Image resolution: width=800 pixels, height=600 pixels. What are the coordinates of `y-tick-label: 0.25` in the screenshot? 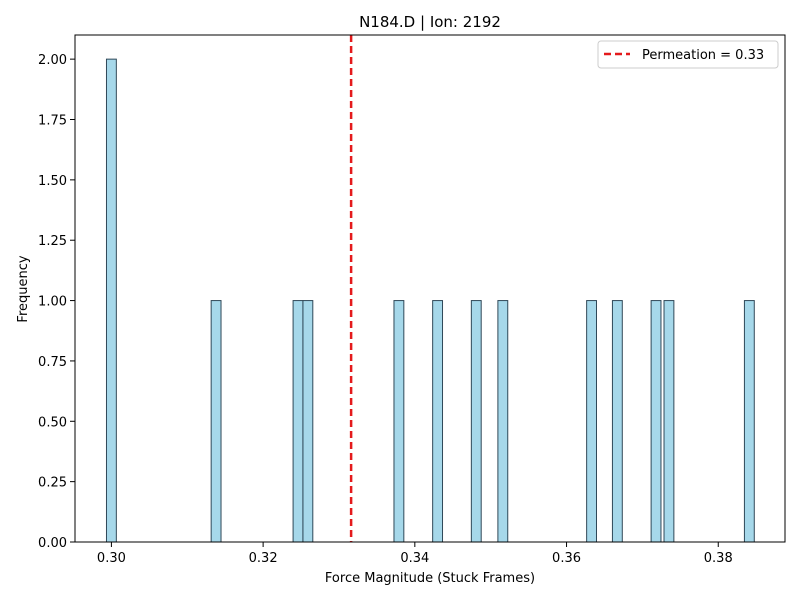 It's located at (52, 483).